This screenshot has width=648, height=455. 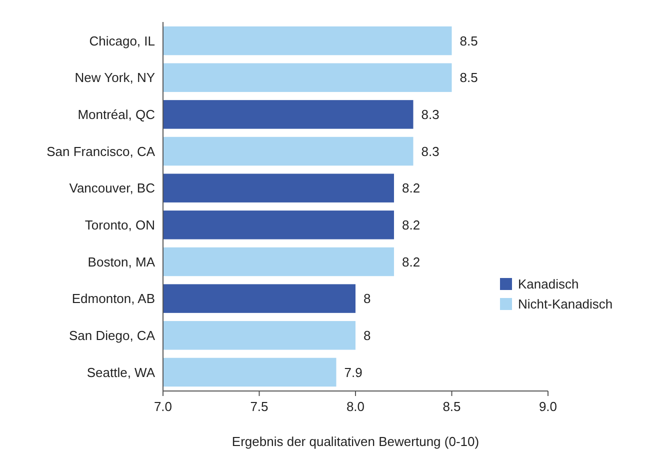 I want to click on y-tick-label: San Diego, CA, so click(x=112, y=335).